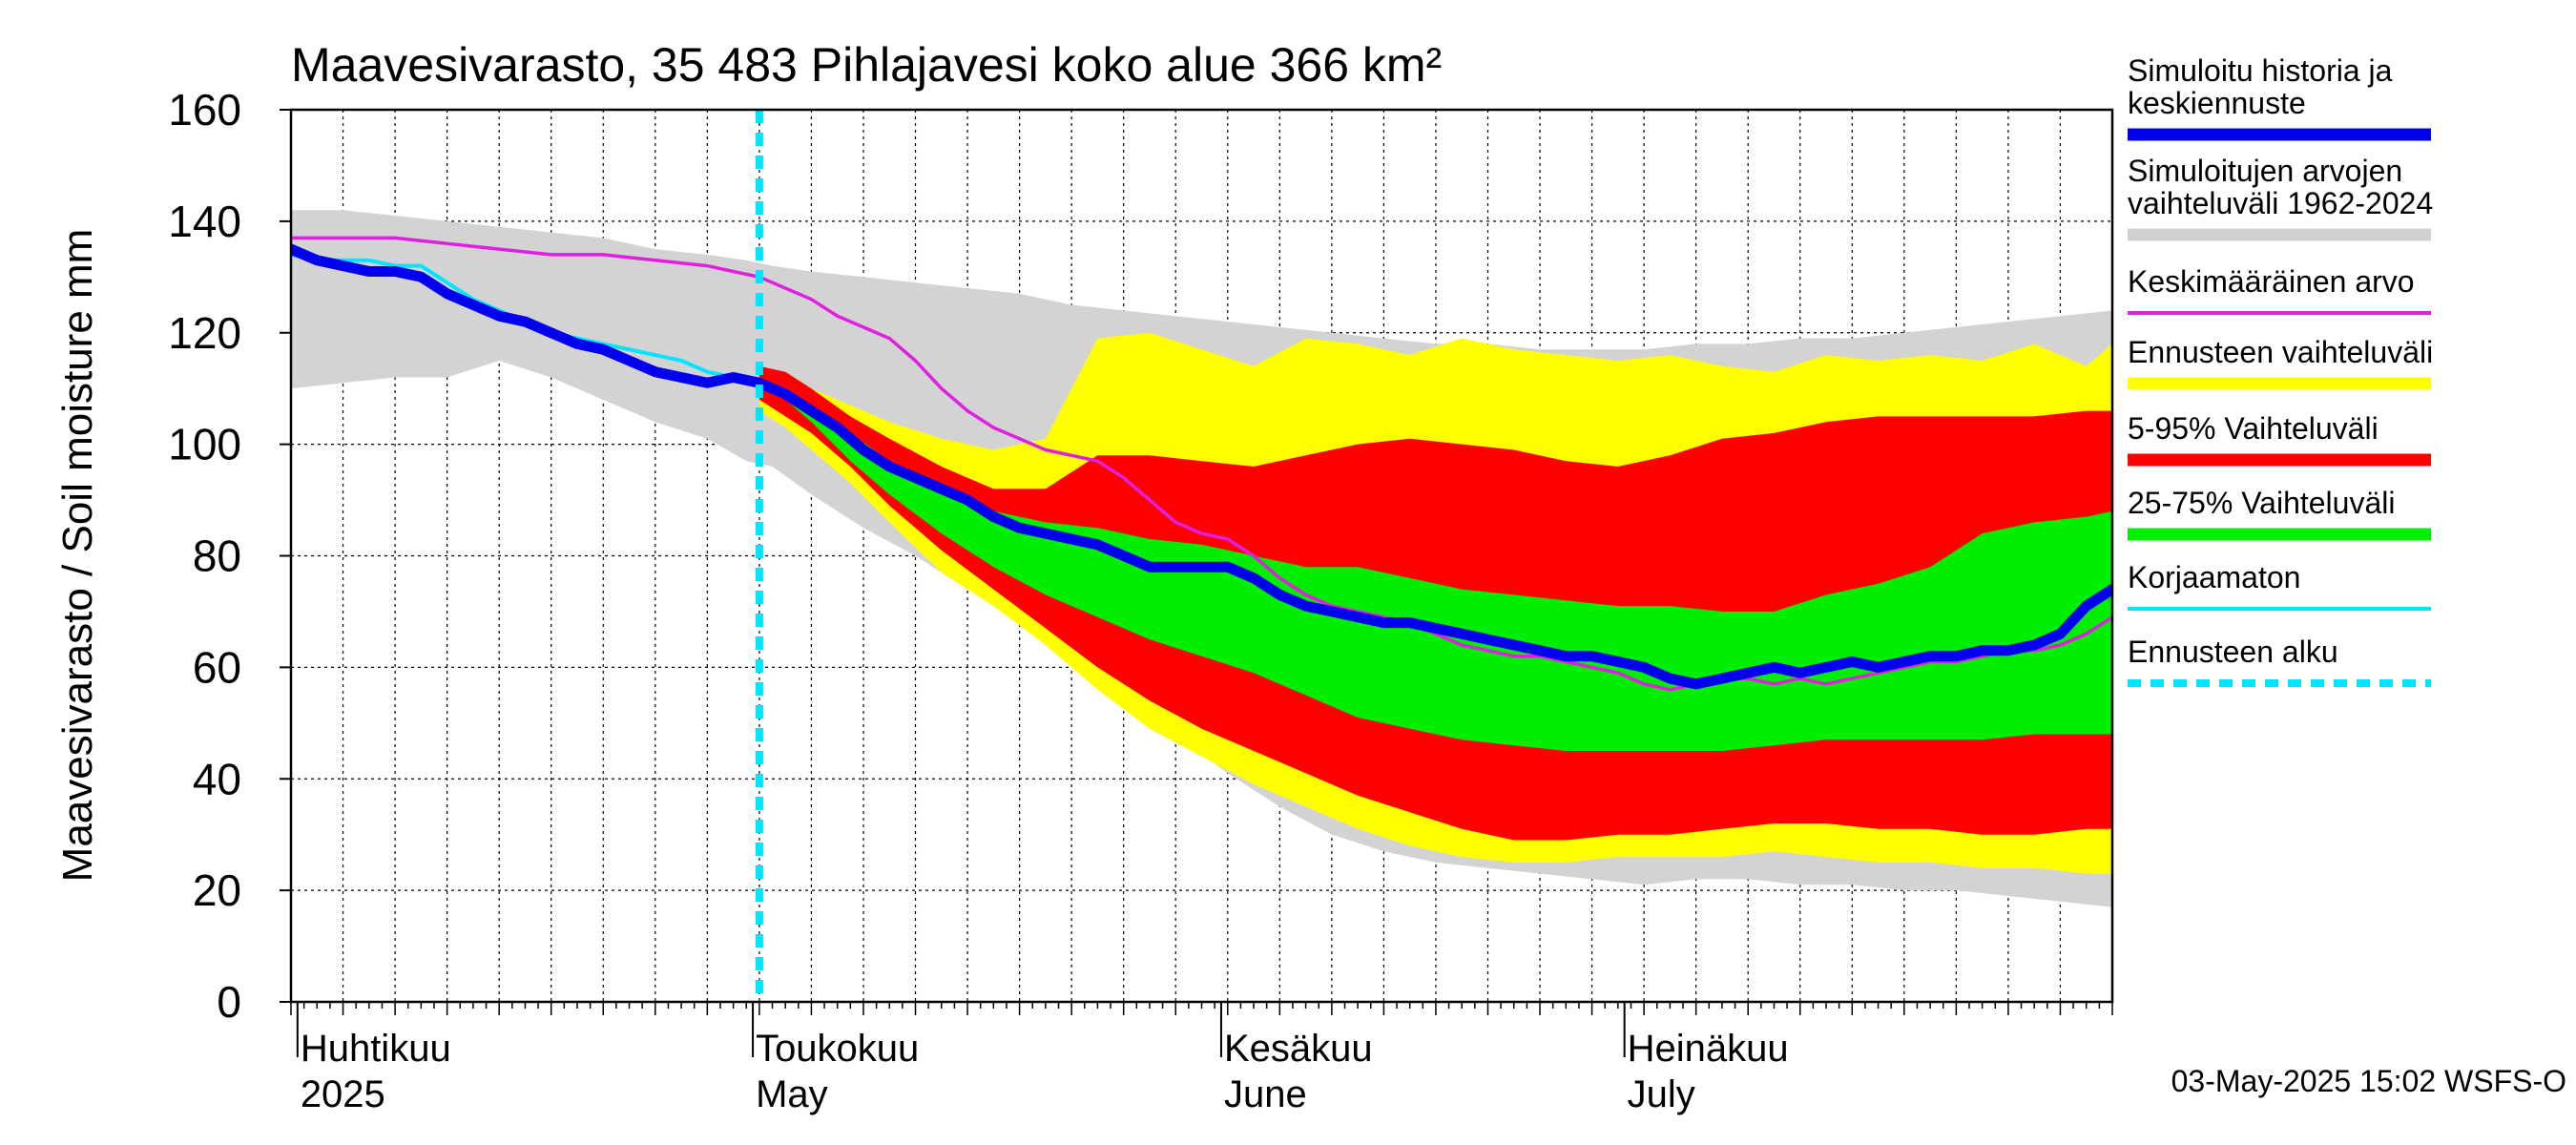 This screenshot has width=2576, height=1145. I want to click on month-label-fi: Kesäkuu, so click(1298, 1049).